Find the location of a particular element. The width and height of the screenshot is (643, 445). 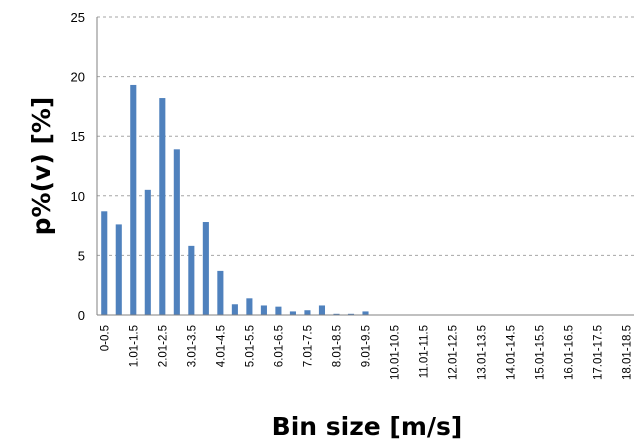

x-tick-label: 5.01-5.5 is located at coordinates (250, 346).